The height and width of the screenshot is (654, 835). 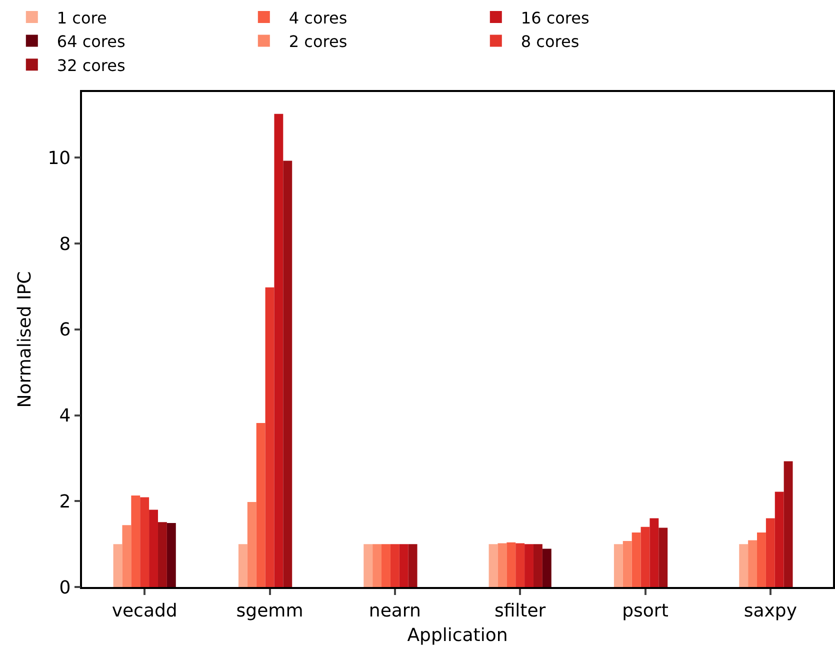 What do you see at coordinates (318, 42) in the screenshot?
I see `legend-label: 2 cores` at bounding box center [318, 42].